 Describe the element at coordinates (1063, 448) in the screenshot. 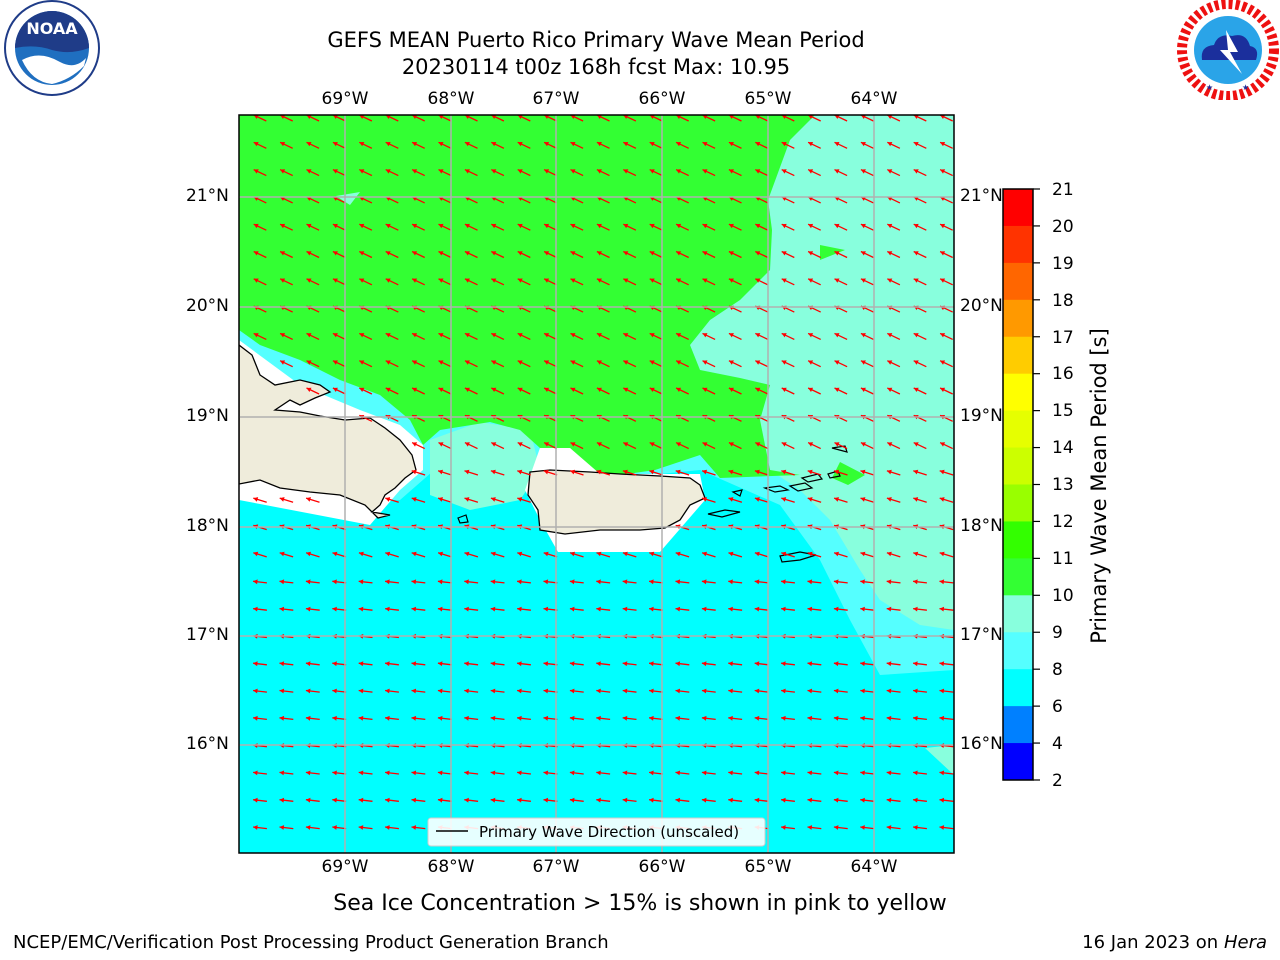

I see `colorbar-tick-14: 14` at that location.